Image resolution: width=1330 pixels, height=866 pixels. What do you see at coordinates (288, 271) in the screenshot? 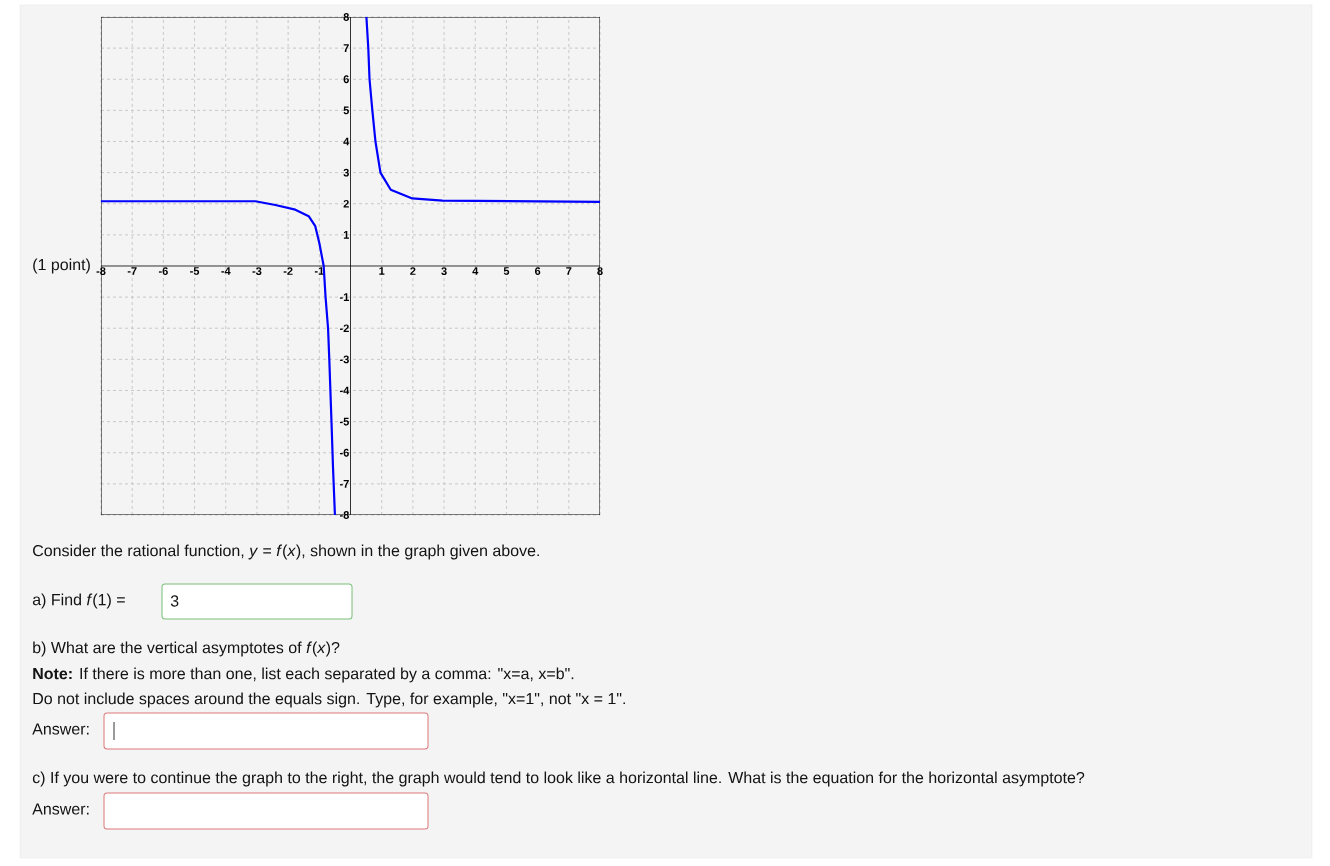
I see `x-tick-label: -2` at bounding box center [288, 271].